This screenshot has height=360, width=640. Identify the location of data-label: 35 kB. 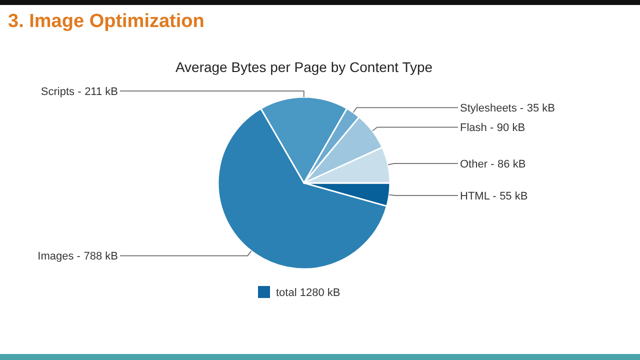
(541, 108).